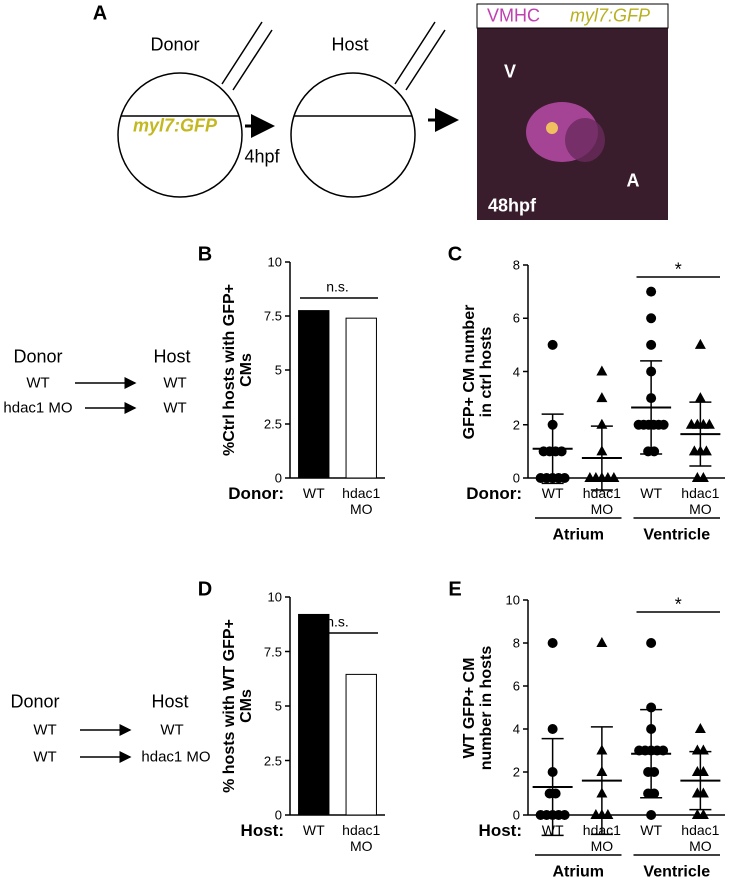 The image size is (739, 880). What do you see at coordinates (455, 254) in the screenshot?
I see `panel-letter: C` at bounding box center [455, 254].